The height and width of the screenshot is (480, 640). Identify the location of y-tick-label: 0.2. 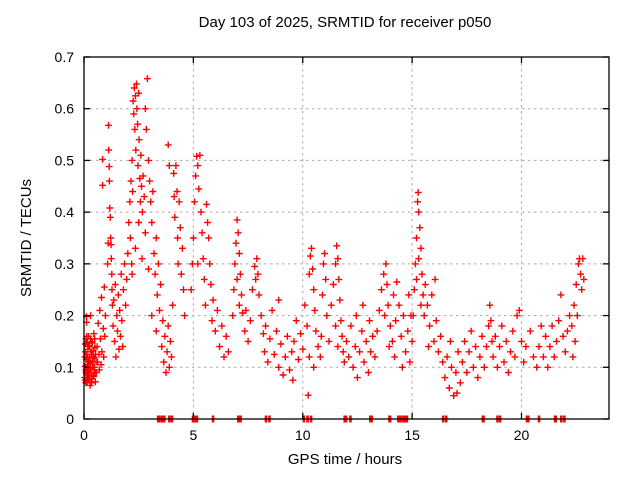
(65, 316).